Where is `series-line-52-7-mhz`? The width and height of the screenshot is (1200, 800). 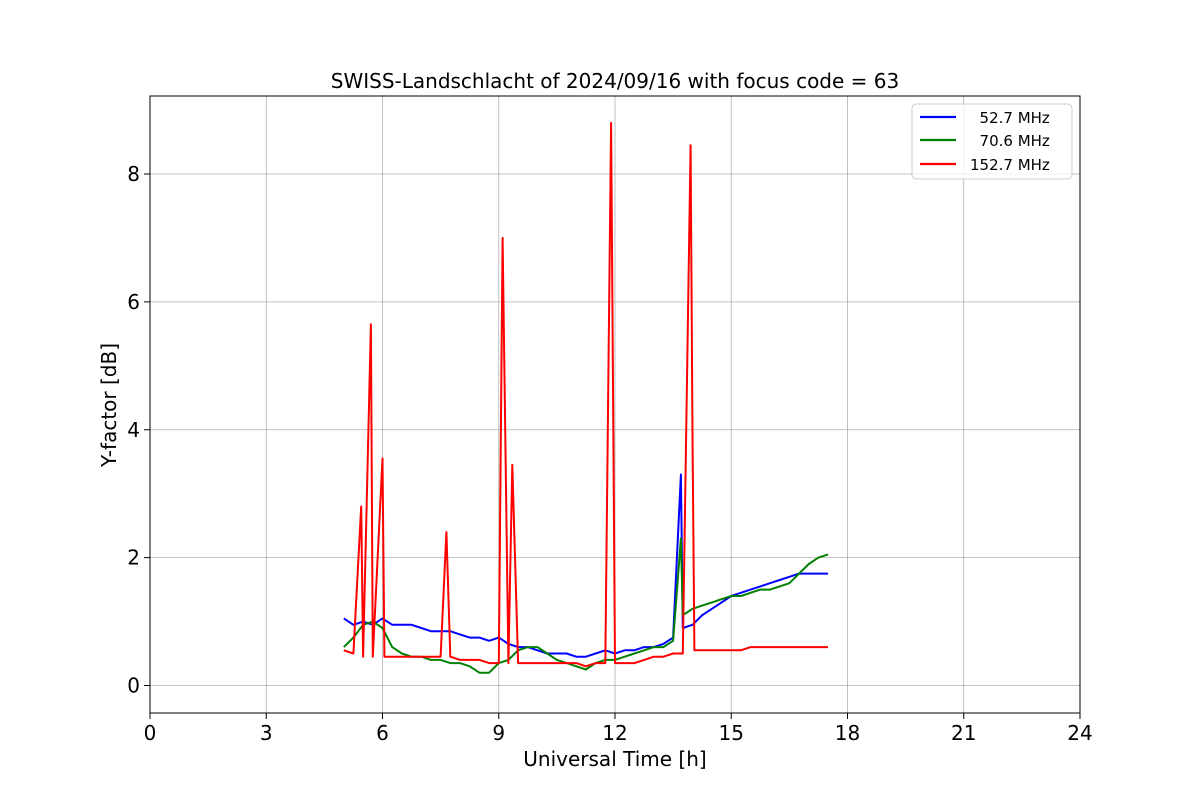
series-line-52-7-mhz is located at coordinates (586, 565).